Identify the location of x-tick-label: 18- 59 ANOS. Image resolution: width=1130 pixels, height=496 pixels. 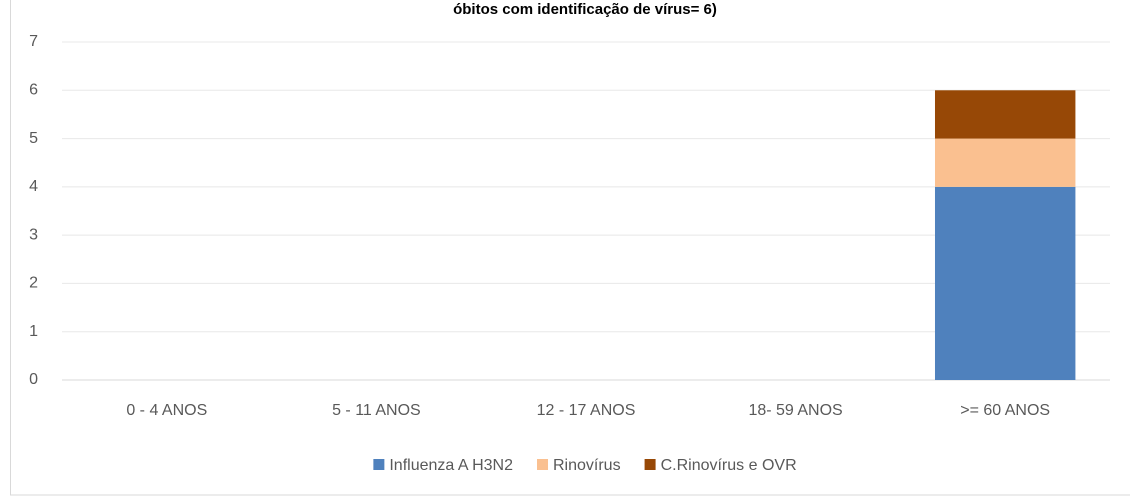
(795, 410).